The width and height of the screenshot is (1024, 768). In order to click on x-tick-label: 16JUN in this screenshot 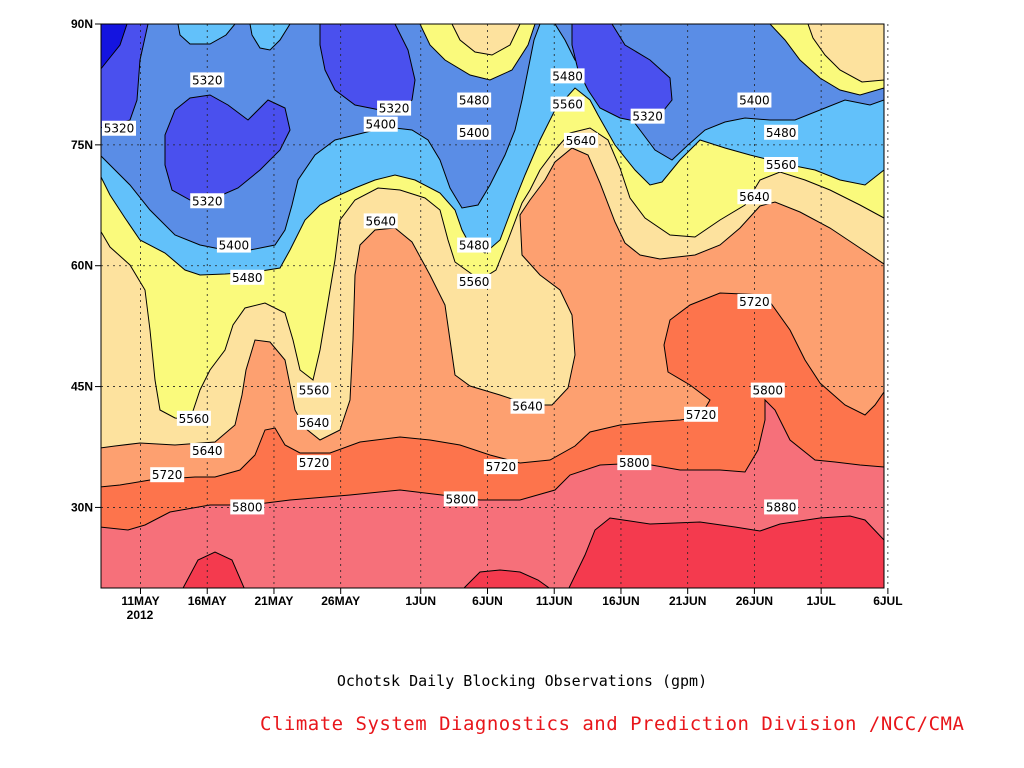, I will do `click(620, 601)`.